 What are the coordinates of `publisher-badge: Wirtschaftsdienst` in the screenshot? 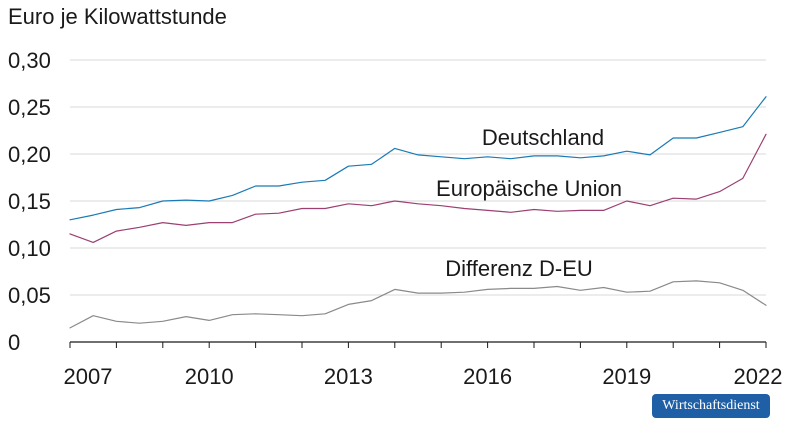 It's located at (711, 406).